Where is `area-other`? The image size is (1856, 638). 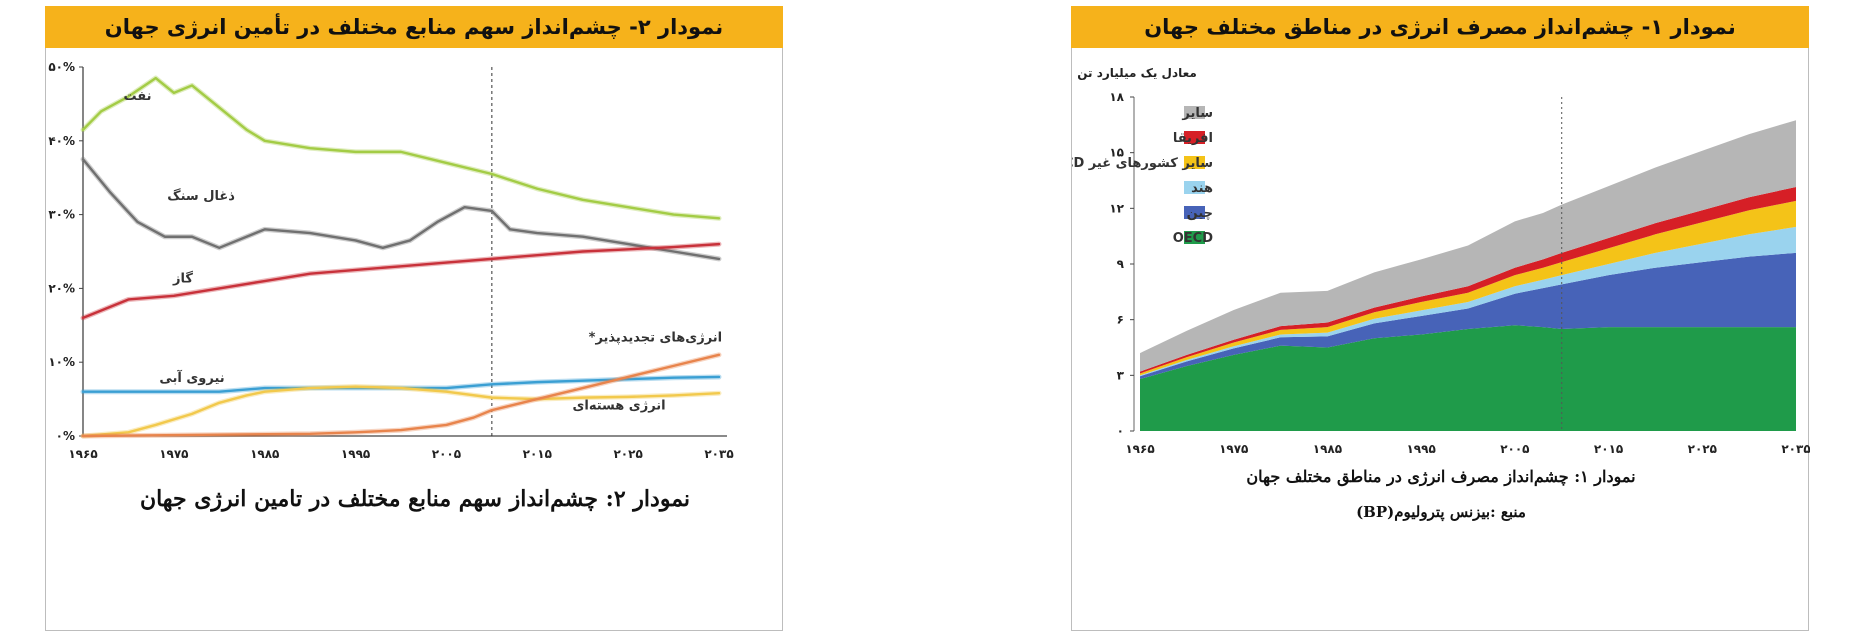 area-other is located at coordinates (1468, 246).